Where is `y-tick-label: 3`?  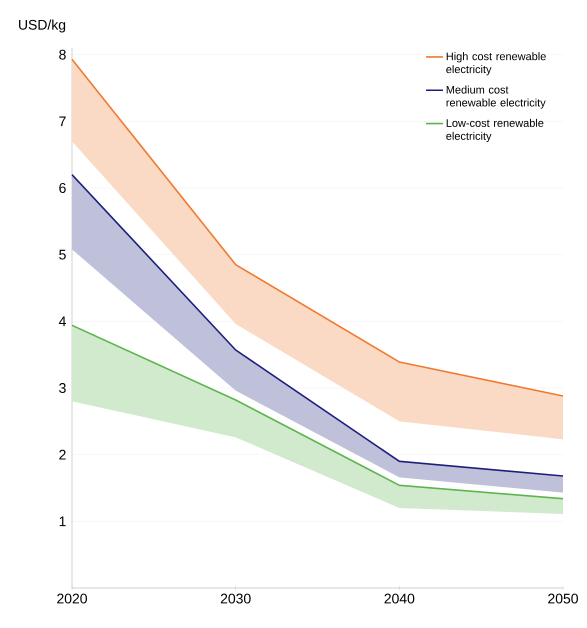 y-tick-label: 3 is located at coordinates (62, 388).